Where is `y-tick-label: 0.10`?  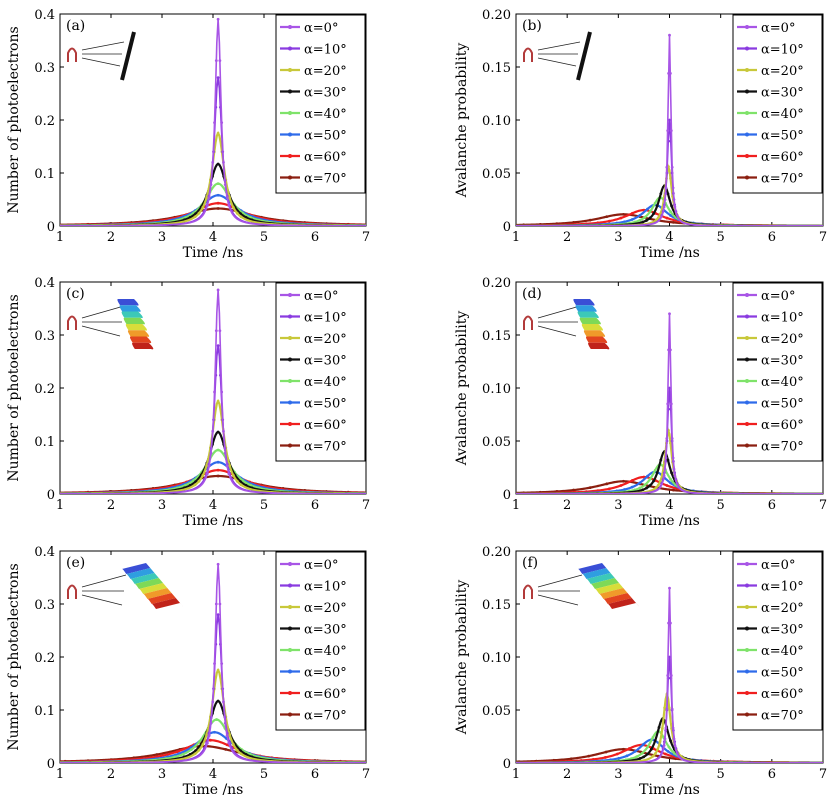
y-tick-label: 0.10 is located at coordinates (496, 658).